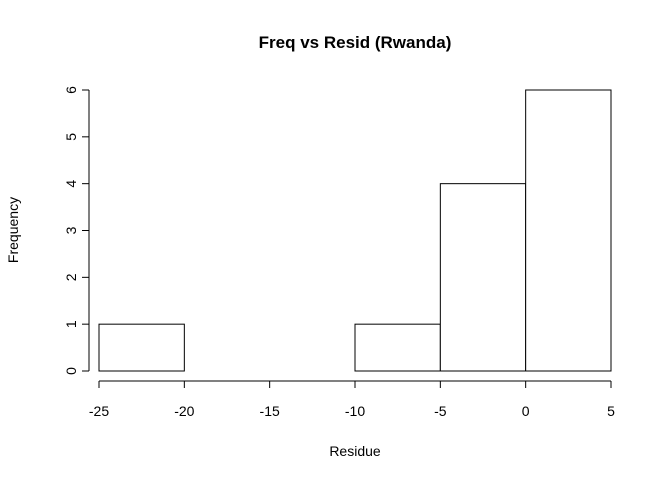 This screenshot has width=672, height=485. What do you see at coordinates (71, 230) in the screenshot?
I see `y-tick-label: 3` at bounding box center [71, 230].